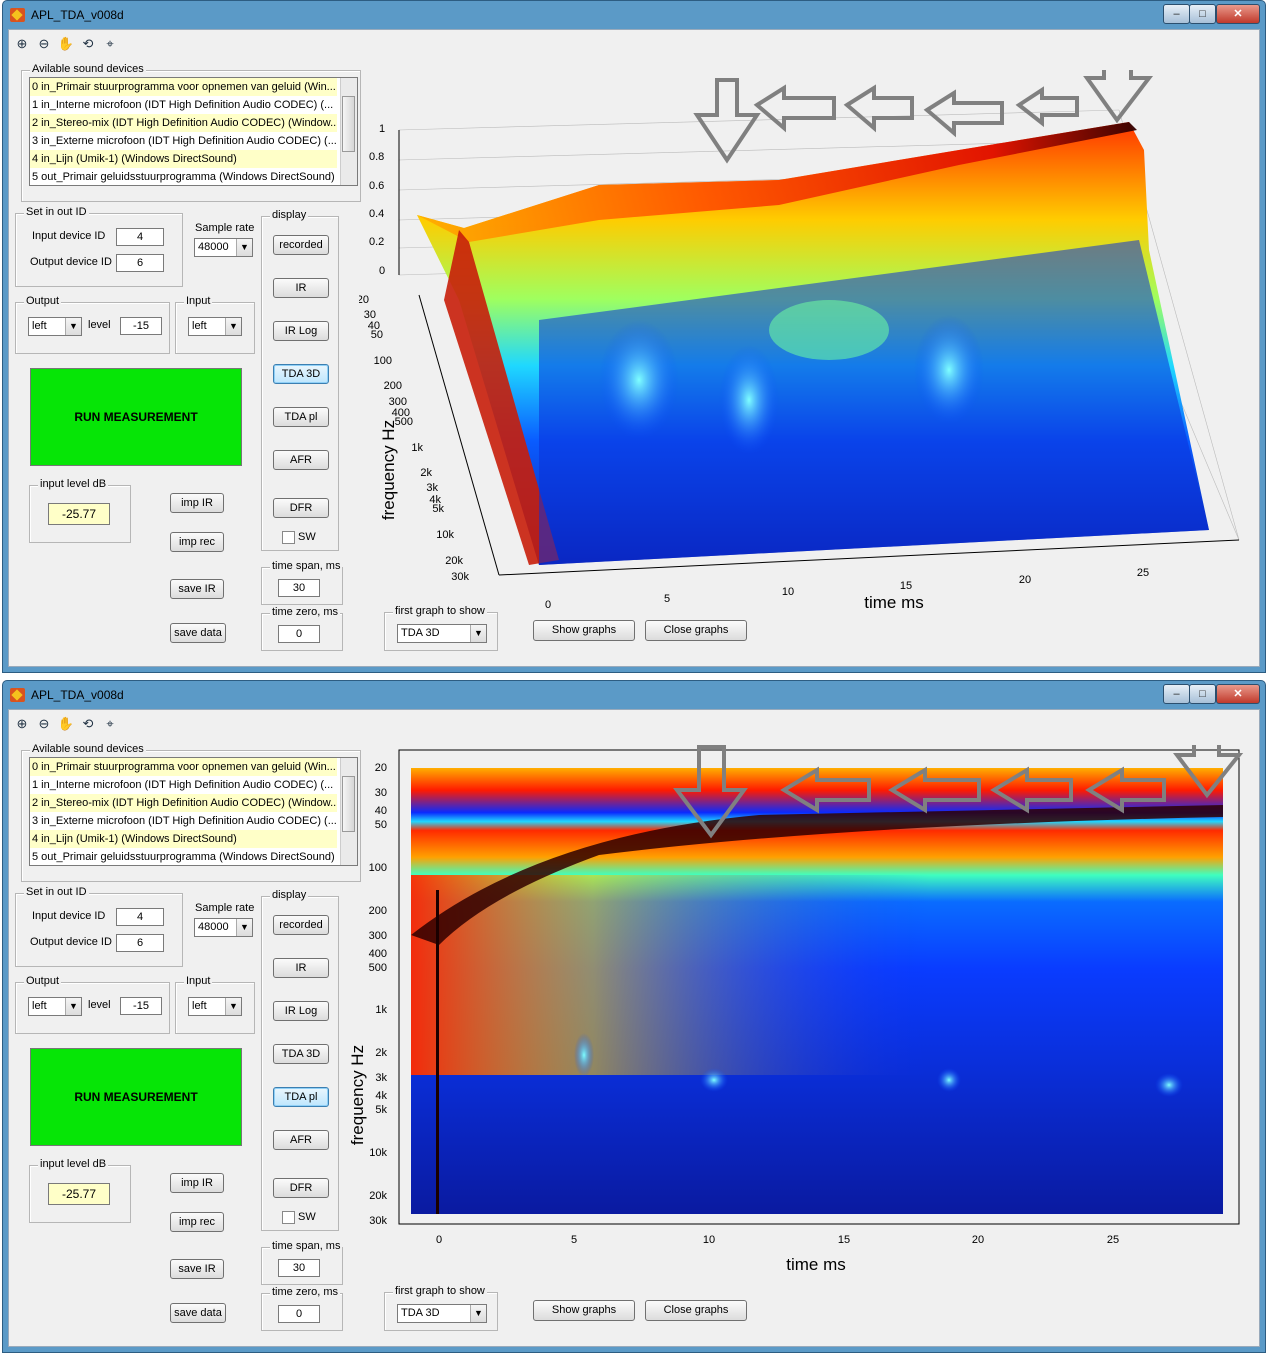 Image resolution: width=1269 pixels, height=1359 pixels. Describe the element at coordinates (398, 402) in the screenshot. I see `y-tick-label: 300` at that location.